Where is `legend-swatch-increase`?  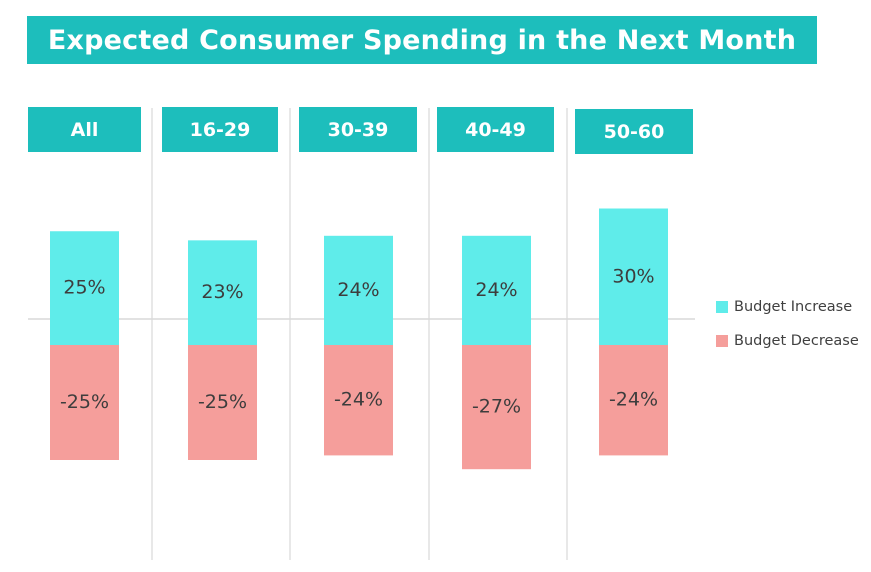
legend-swatch-increase is located at coordinates (722, 307).